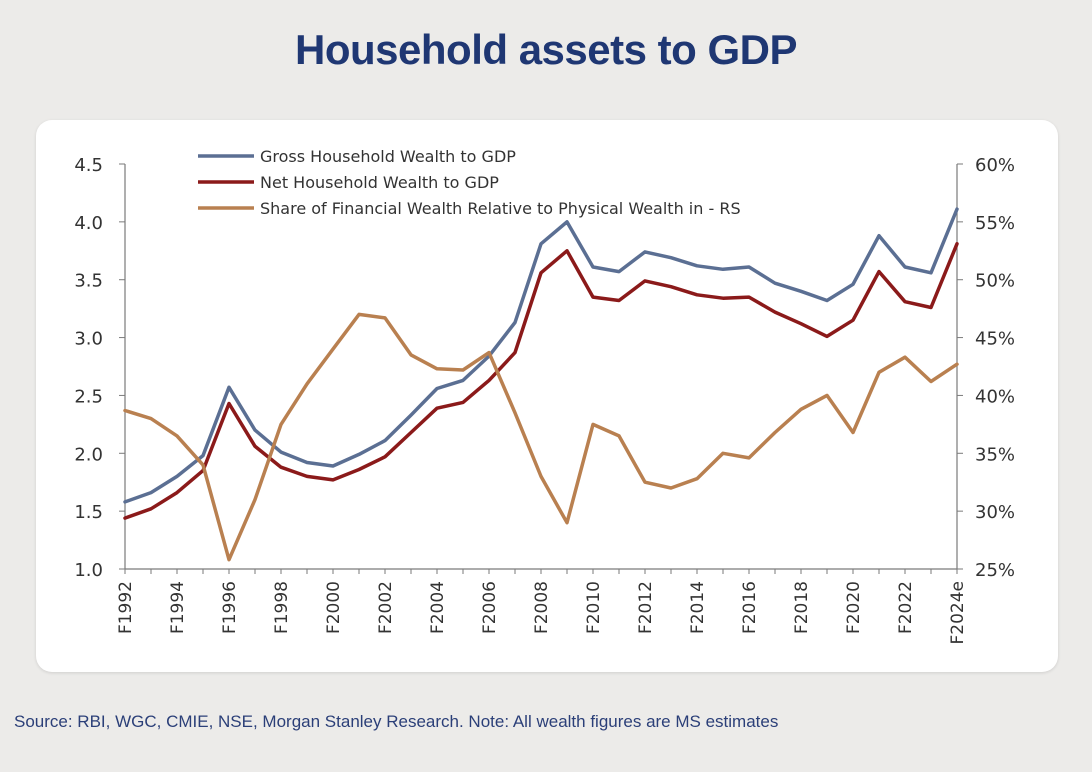 This screenshot has height=772, width=1092. I want to click on x-tick-label: F1994, so click(178, 607).